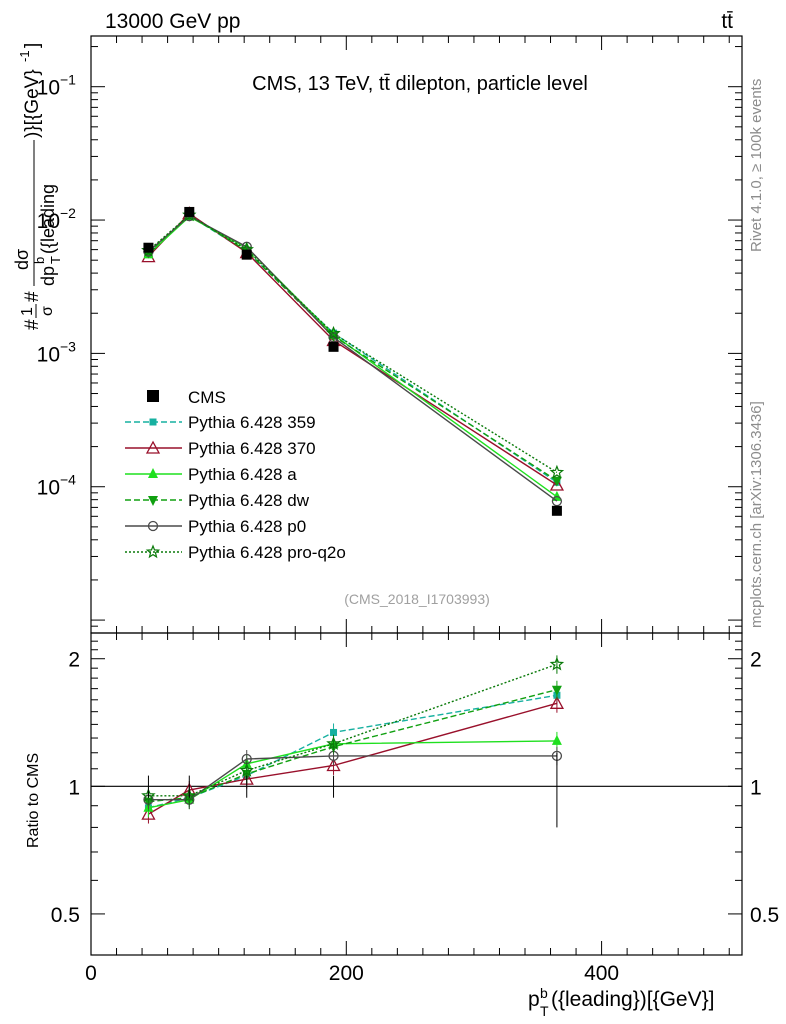 The height and width of the screenshot is (1024, 786). Describe the element at coordinates (756, 165) in the screenshot. I see `rivet-version-text: Rivet 4.1.0, ≥ 100k events` at that location.